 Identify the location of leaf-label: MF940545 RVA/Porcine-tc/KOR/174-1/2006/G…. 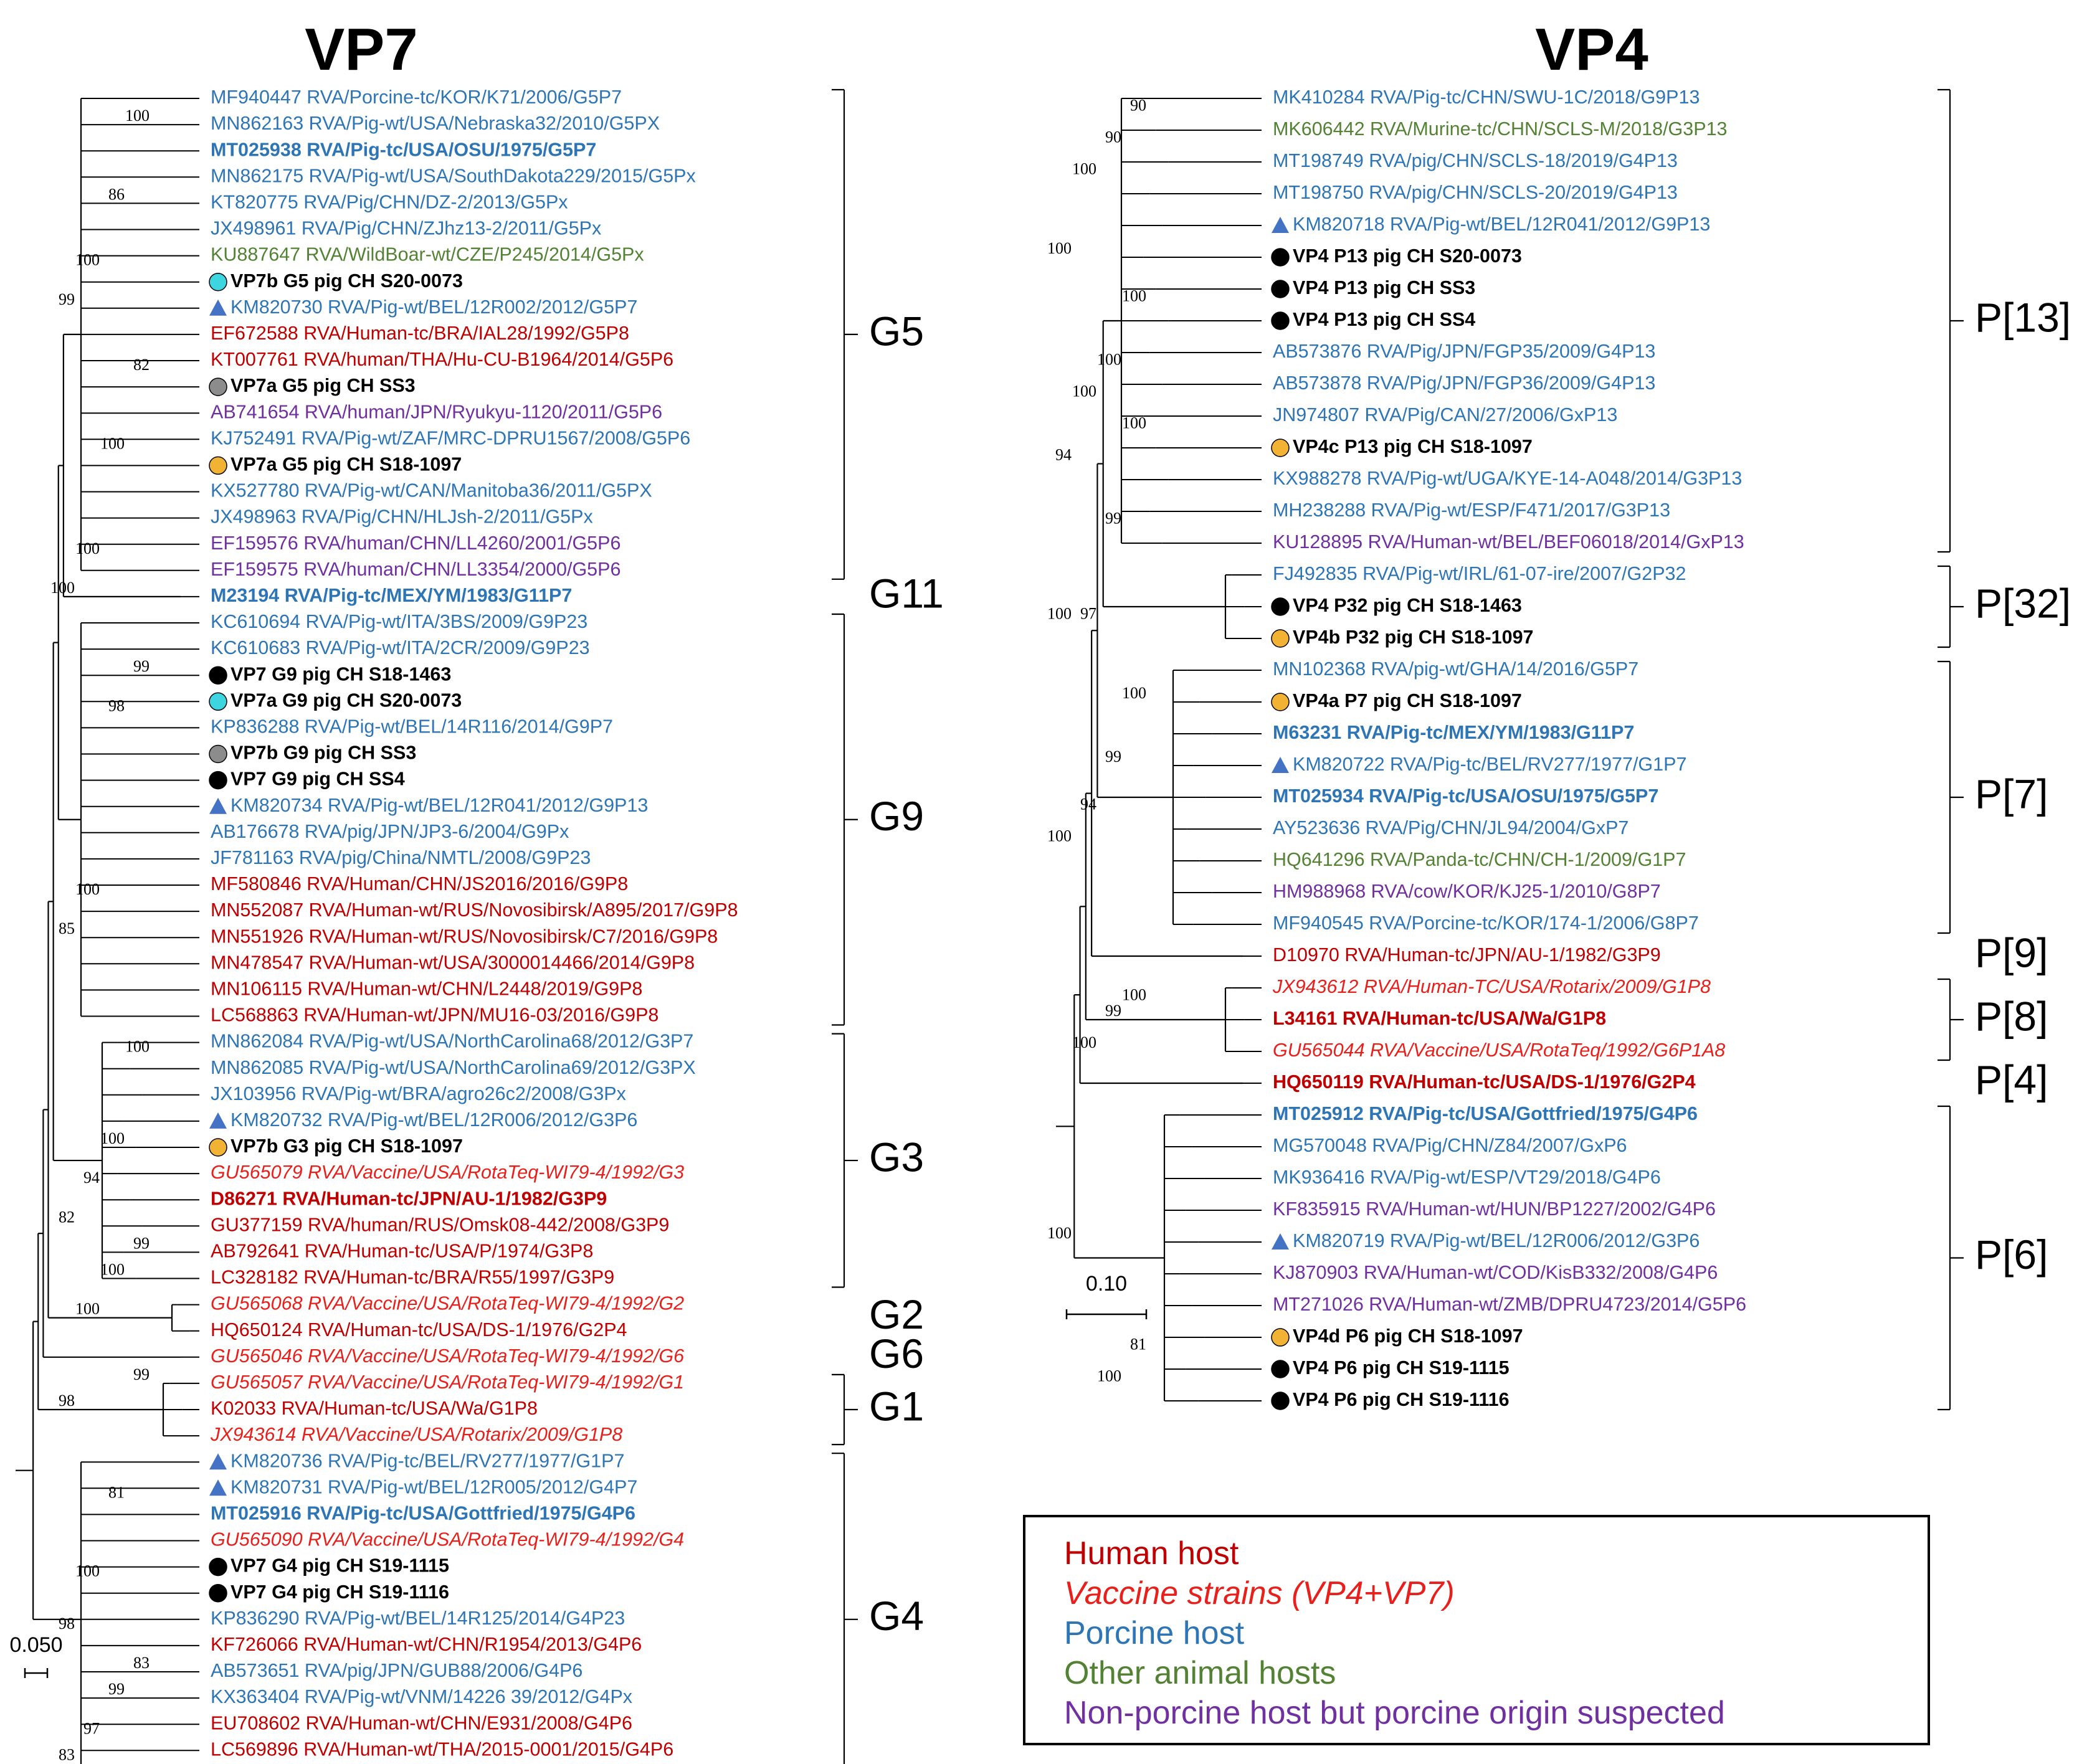
(1486, 924).